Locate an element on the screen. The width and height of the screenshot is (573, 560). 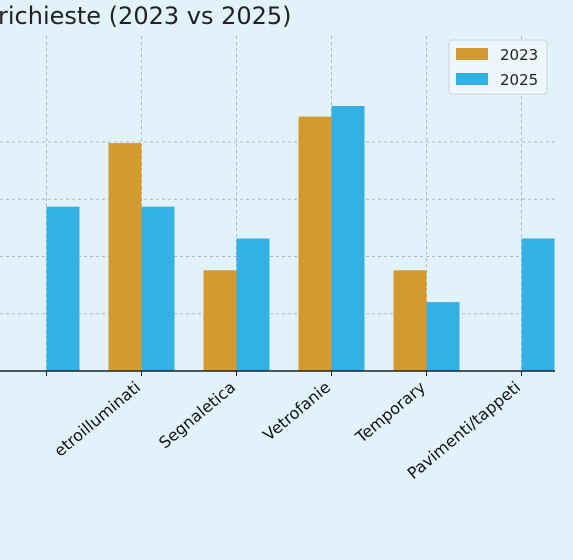
legend-swatch-2023 is located at coordinates (472, 54).